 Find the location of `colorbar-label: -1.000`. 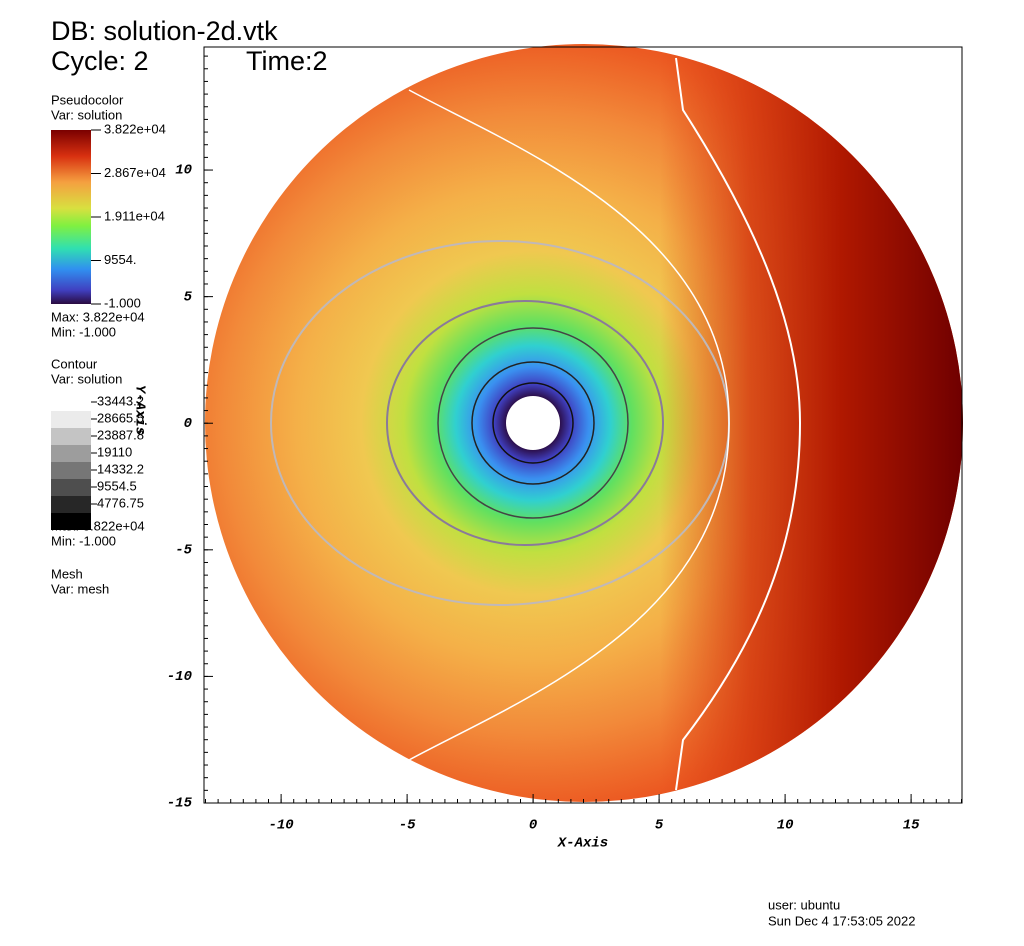

colorbar-label: -1.000 is located at coordinates (122, 302).